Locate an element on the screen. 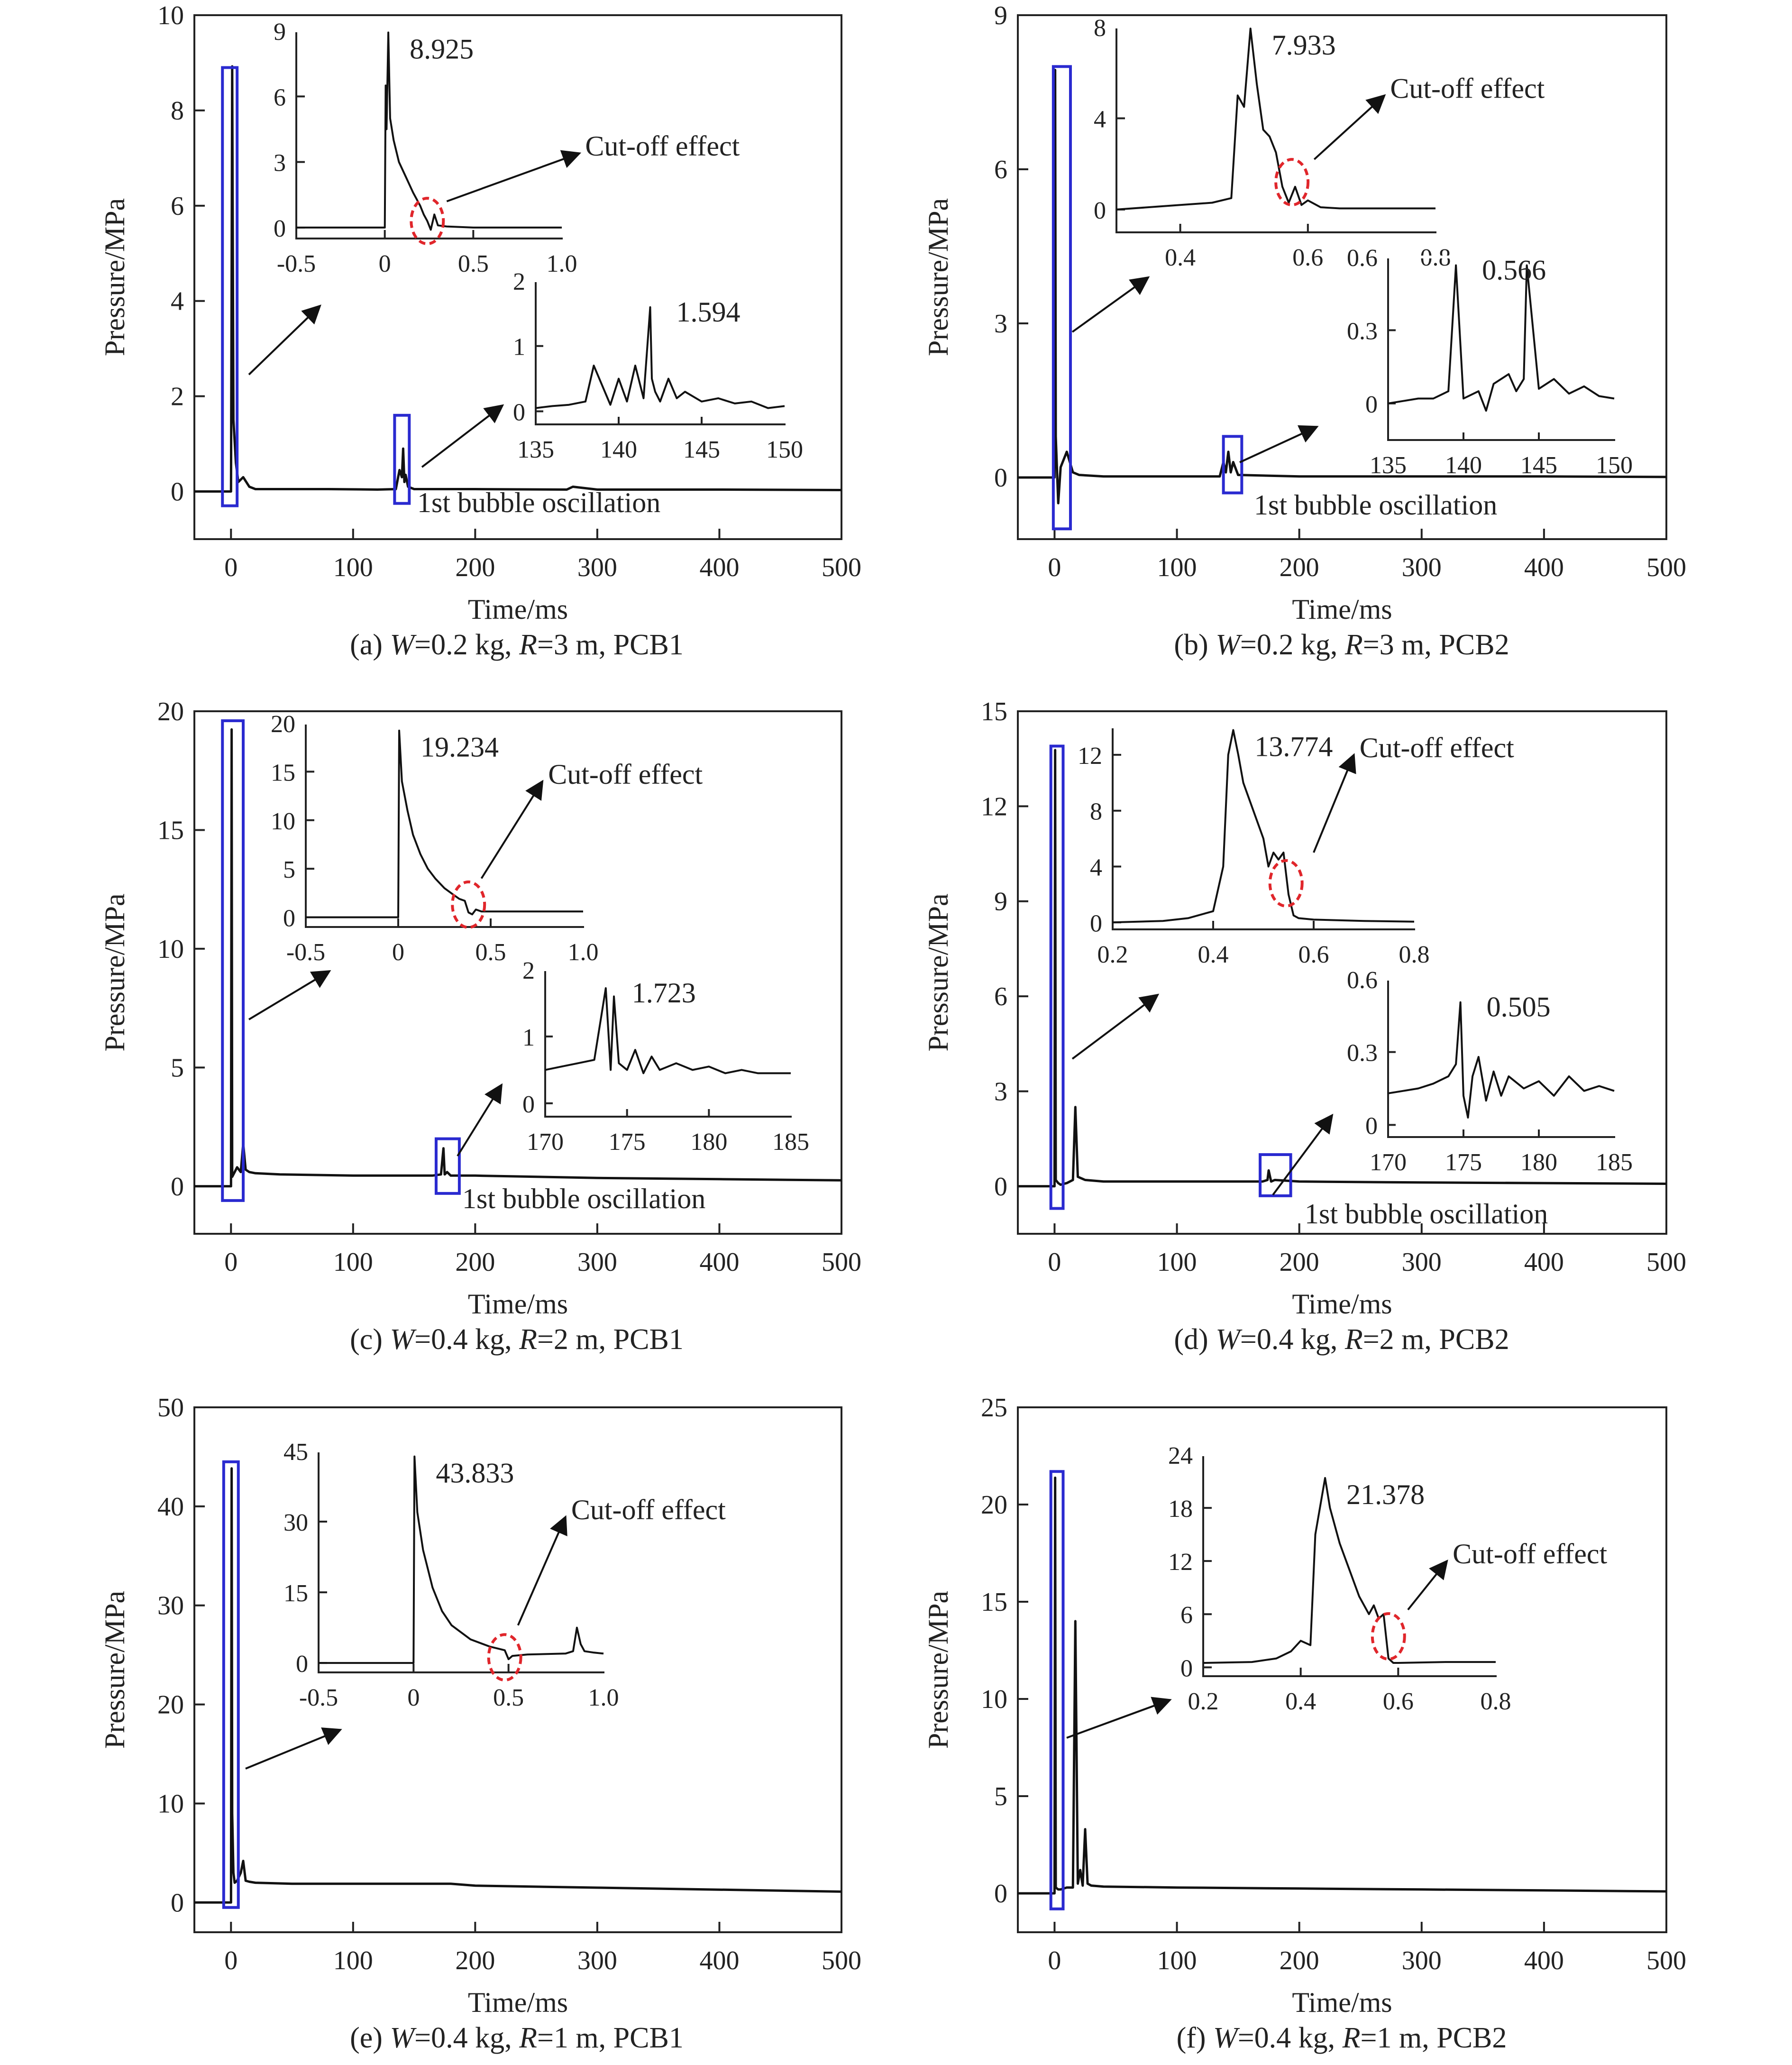 The height and width of the screenshot is (2065, 1792). peak-inset-axis-ytick-label: 10 is located at coordinates (283, 821).